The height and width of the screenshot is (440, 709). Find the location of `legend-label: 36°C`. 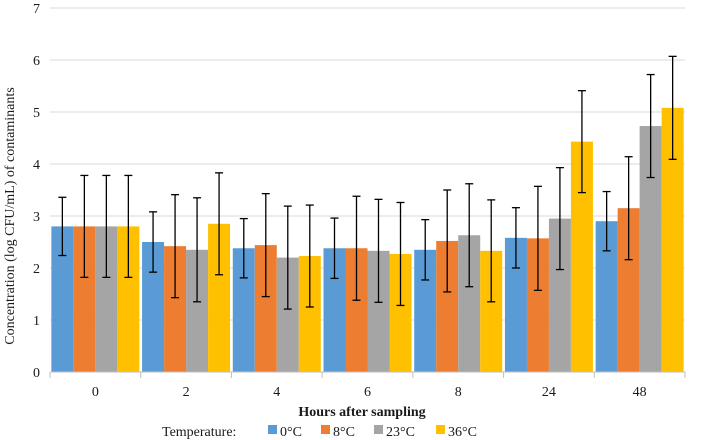

legend-label: 36°C is located at coordinates (462, 432).